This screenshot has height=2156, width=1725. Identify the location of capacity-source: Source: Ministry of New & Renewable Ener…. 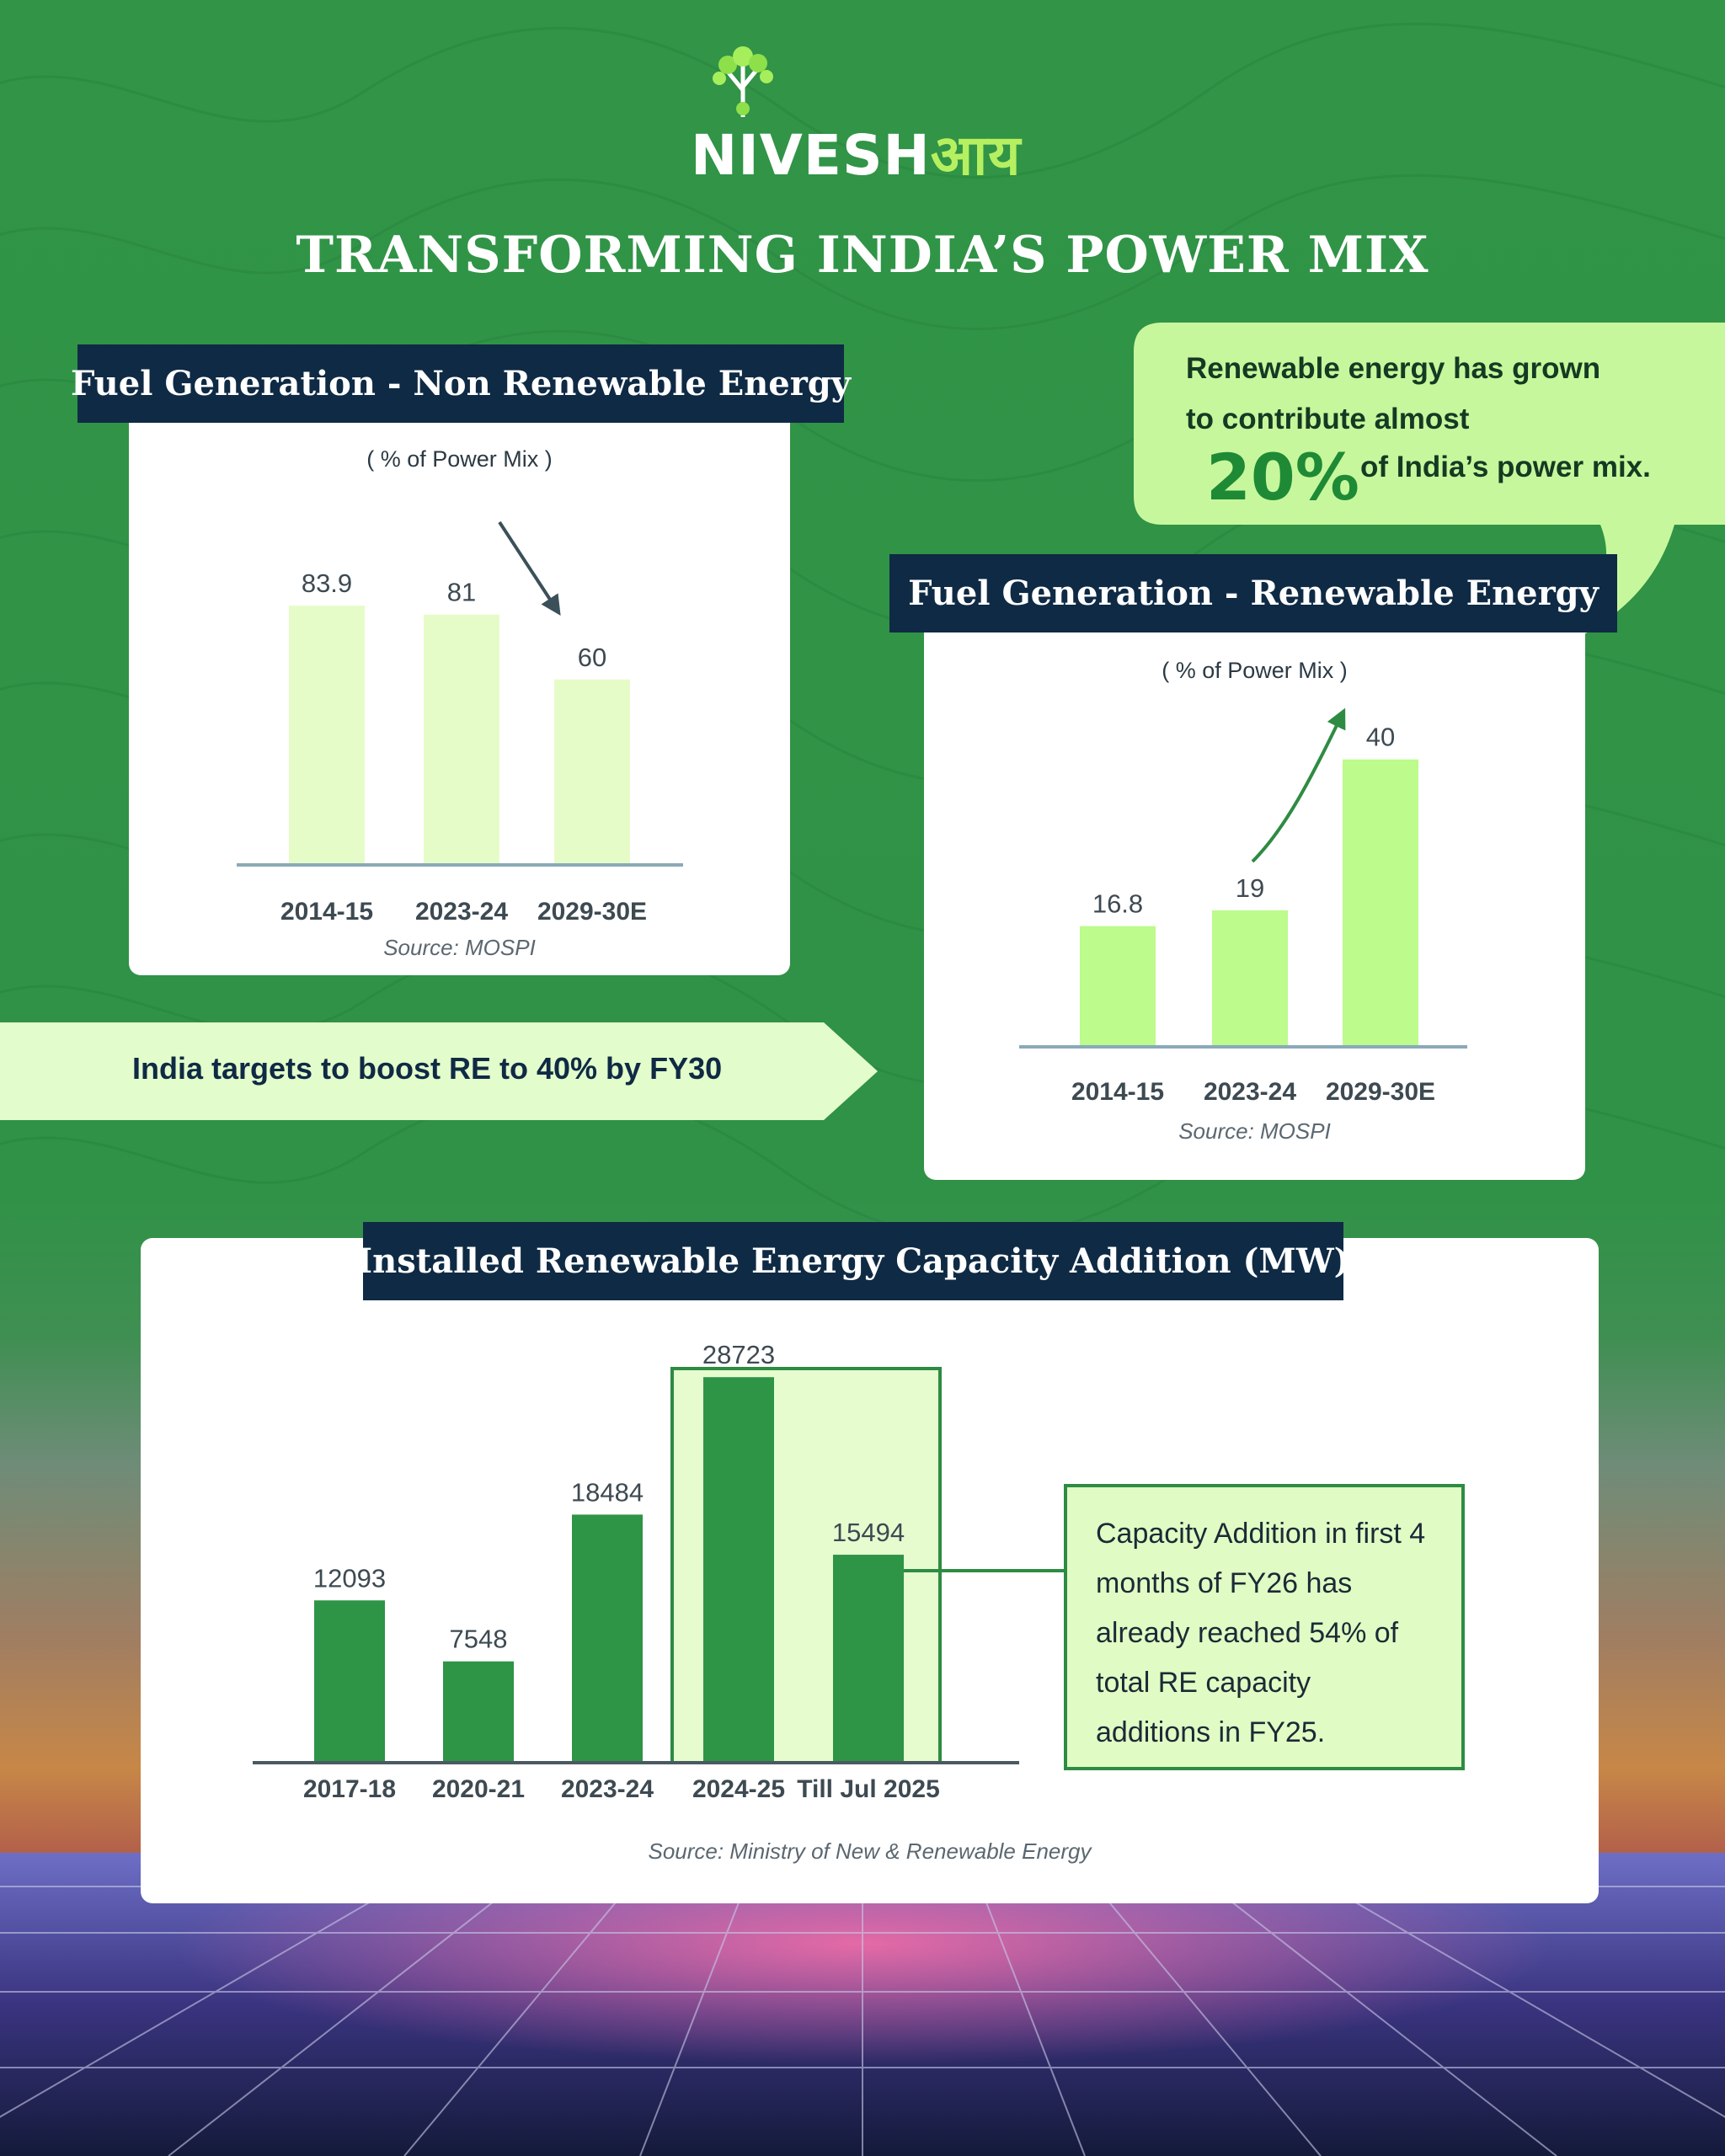
(870, 1851).